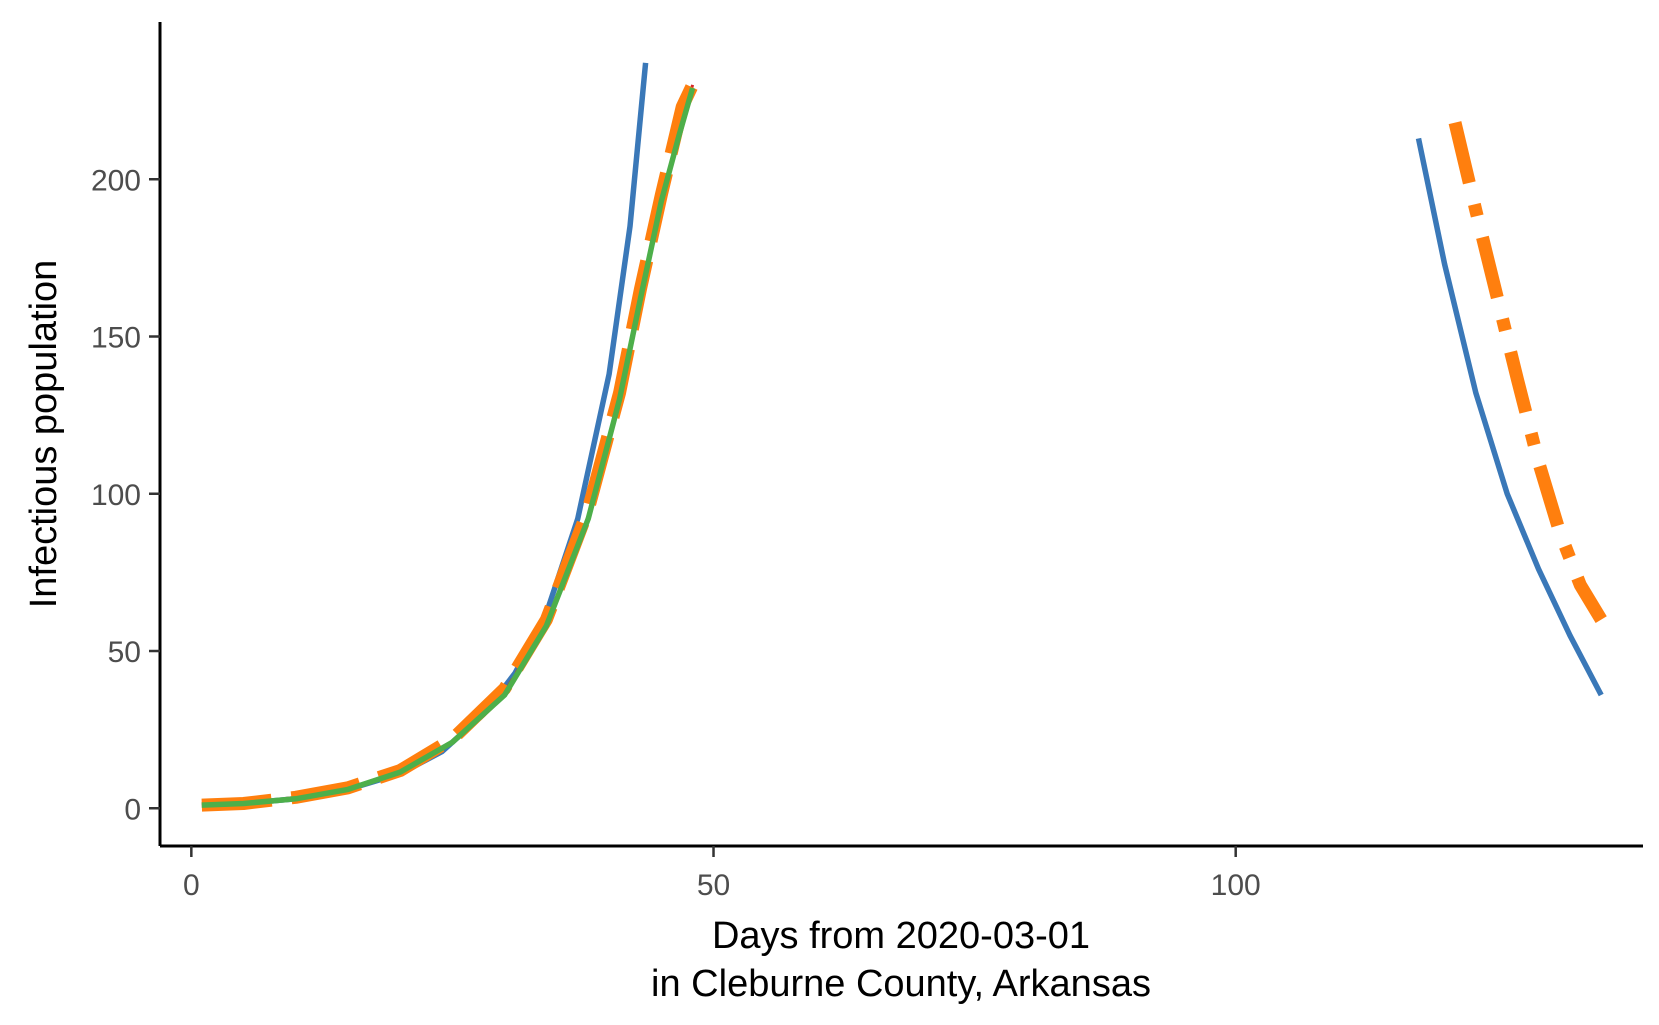 This screenshot has width=1659, height=1025. Describe the element at coordinates (132, 809) in the screenshot. I see `y-tick-label: 0` at that location.